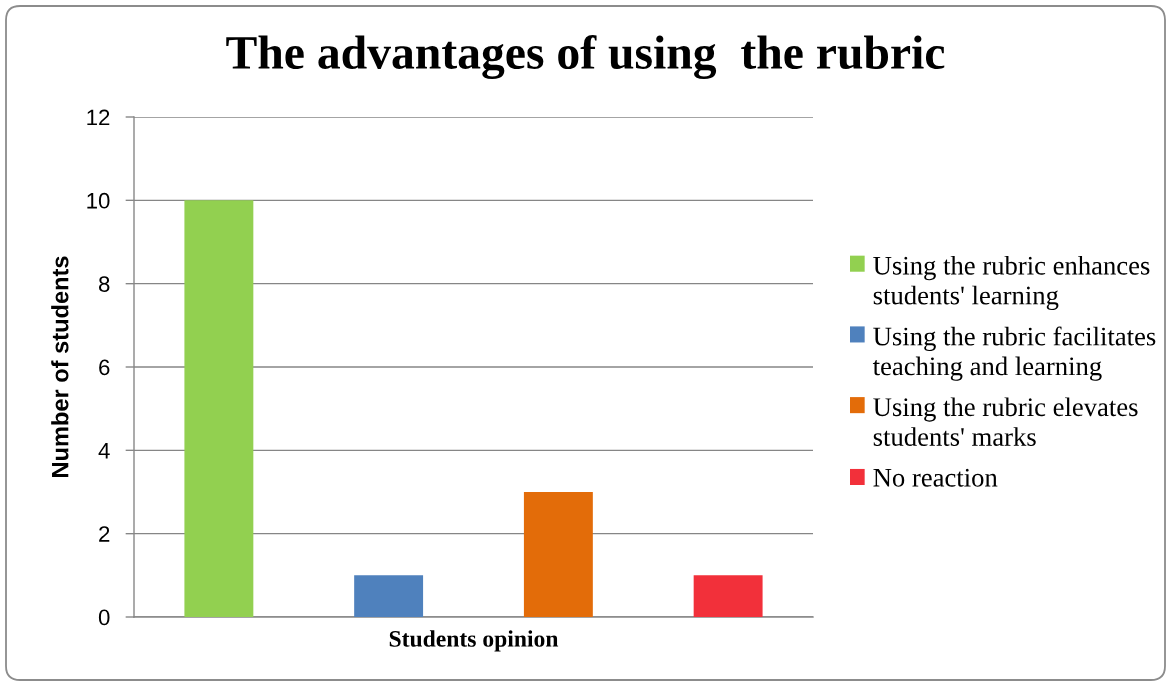 The image size is (1171, 686). I want to click on y-tick-label: 2, so click(104, 534).